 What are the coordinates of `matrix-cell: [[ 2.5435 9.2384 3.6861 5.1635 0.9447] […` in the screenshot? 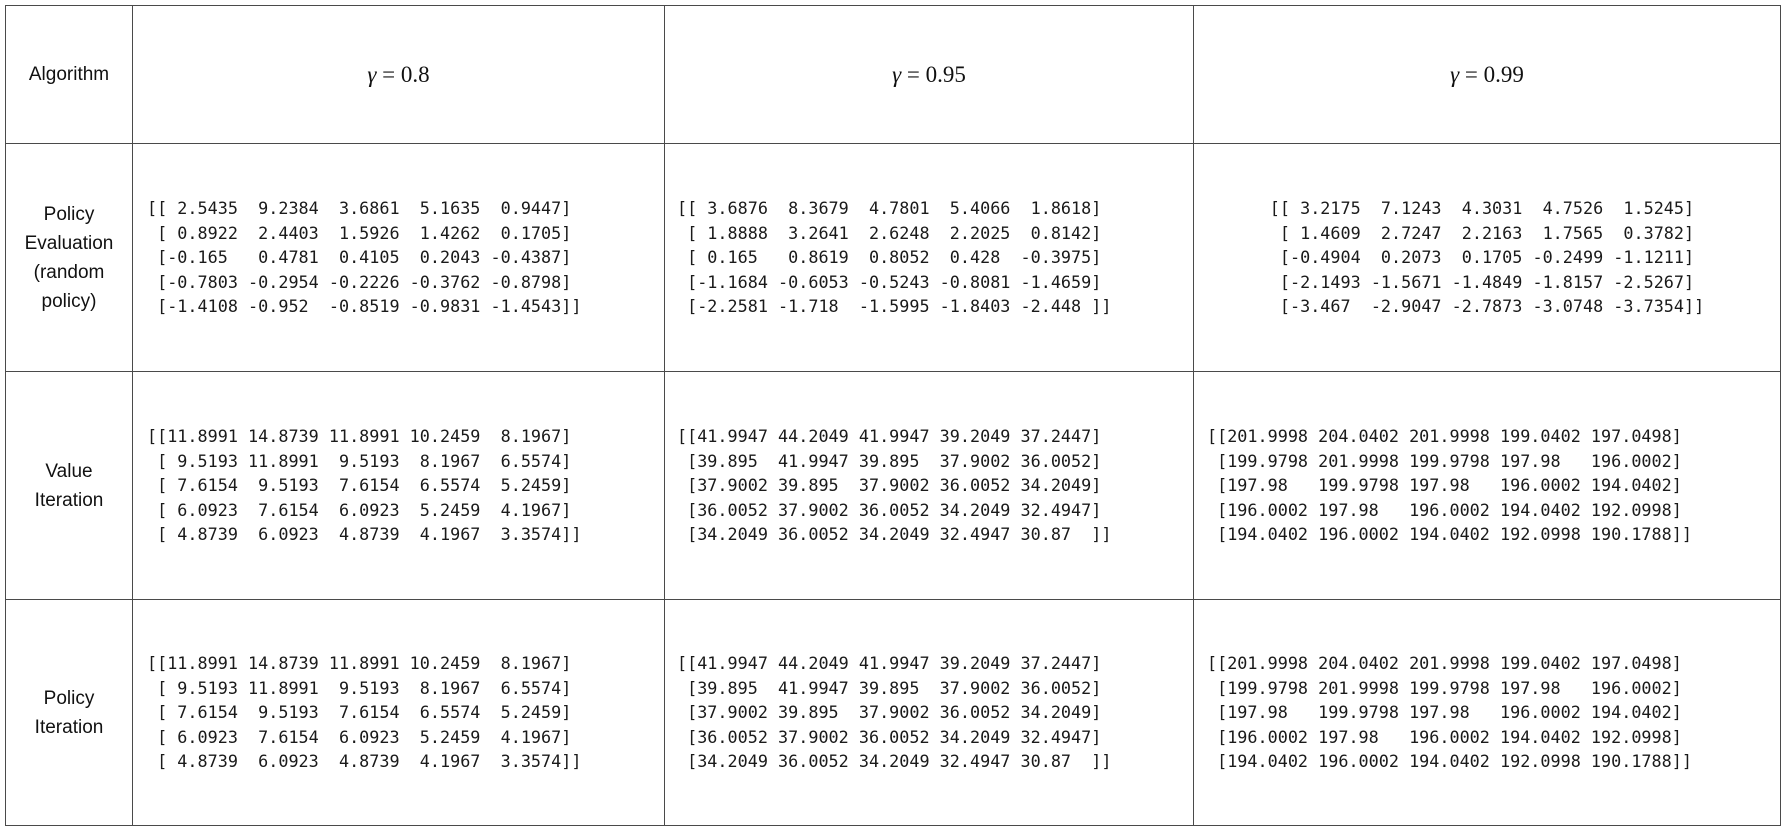 It's located at (398, 257).